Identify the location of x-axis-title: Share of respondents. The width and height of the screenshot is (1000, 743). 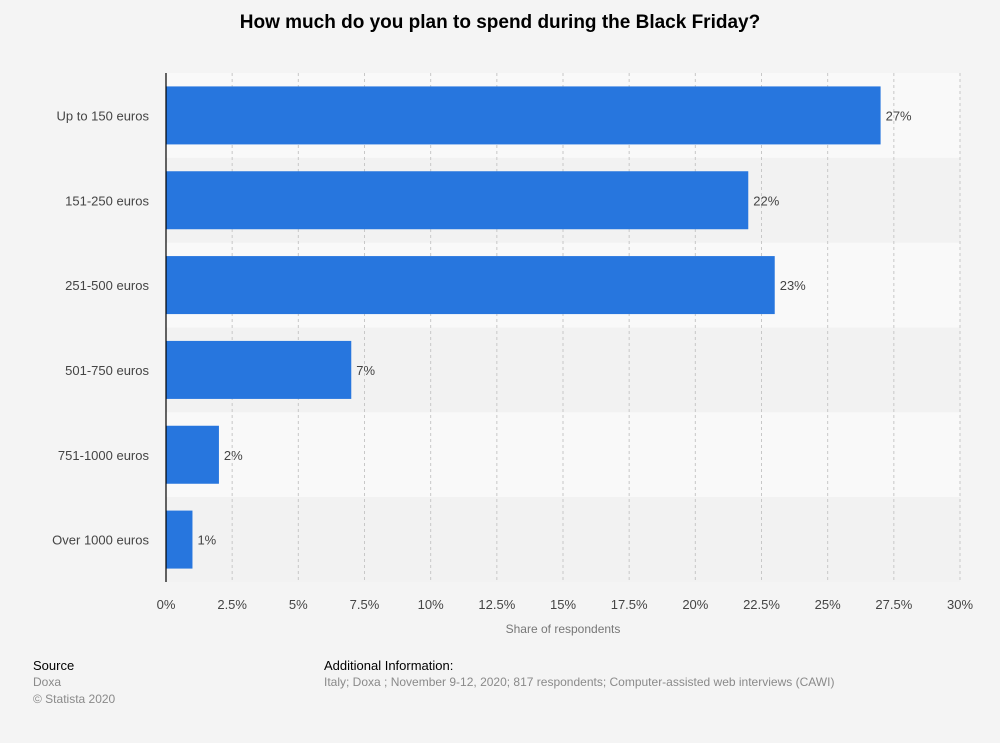
(563, 629).